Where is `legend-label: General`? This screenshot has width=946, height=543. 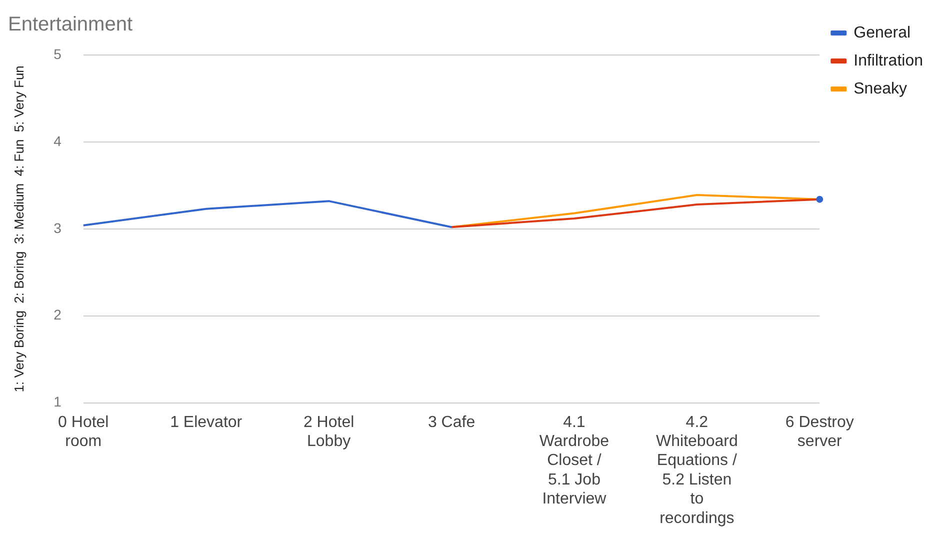 legend-label: General is located at coordinates (882, 33).